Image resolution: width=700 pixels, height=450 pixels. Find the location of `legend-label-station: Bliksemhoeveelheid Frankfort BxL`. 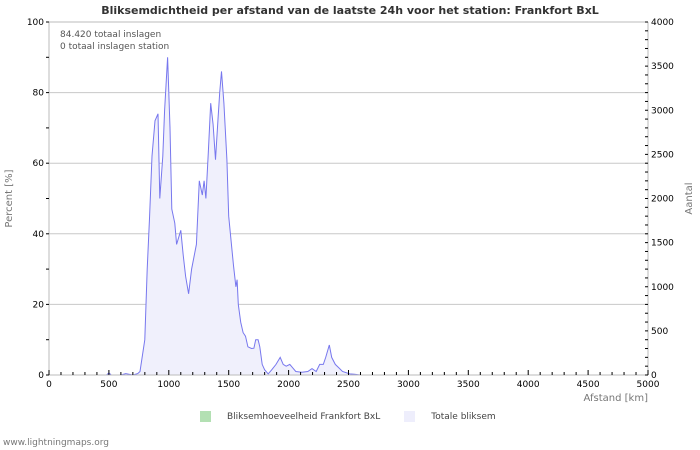

legend-label-station: Bliksemhoeveelheid Frankfort BxL is located at coordinates (304, 416).